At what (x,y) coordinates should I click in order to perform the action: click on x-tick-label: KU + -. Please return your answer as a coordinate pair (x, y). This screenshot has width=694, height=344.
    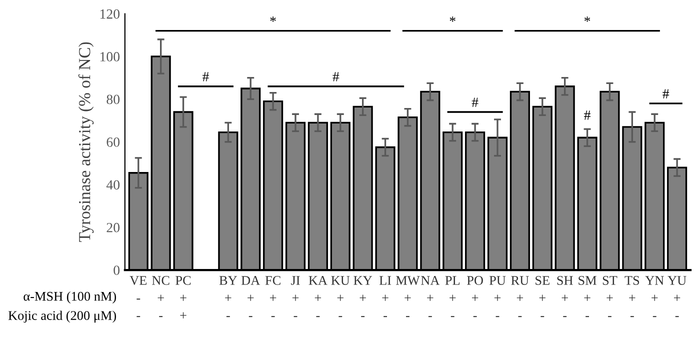
    Looking at the image, I should click on (340, 297).